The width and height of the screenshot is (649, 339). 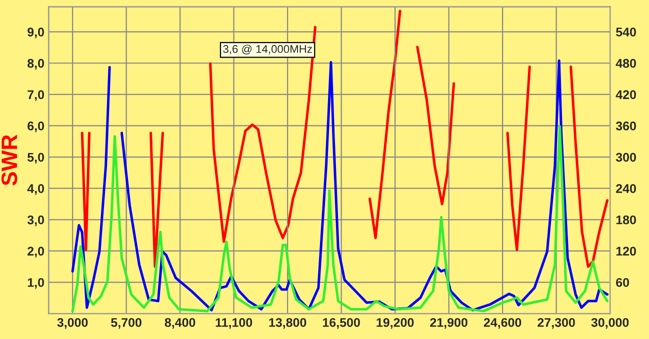 What do you see at coordinates (36, 64) in the screenshot?
I see `y-tick-label: 8,0` at bounding box center [36, 64].